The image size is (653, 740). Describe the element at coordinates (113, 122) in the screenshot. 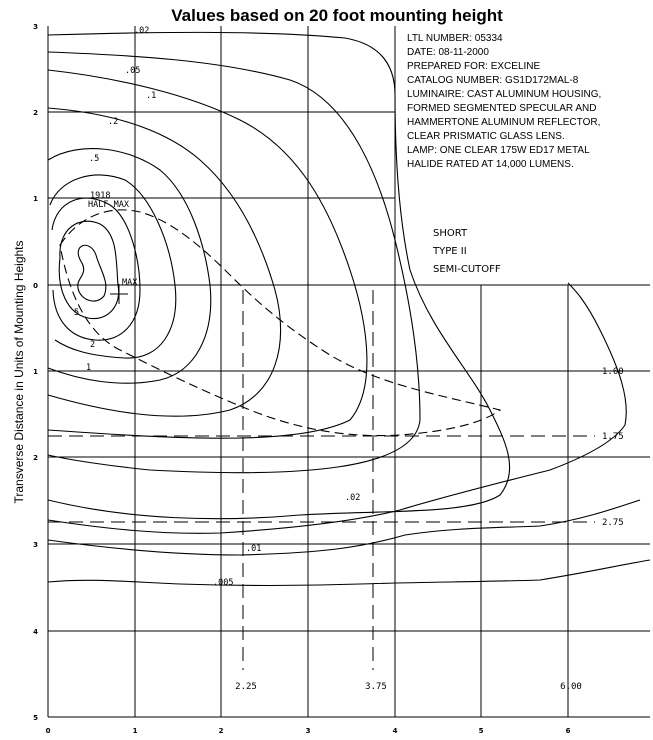

I see `contour-label: .2` at that location.